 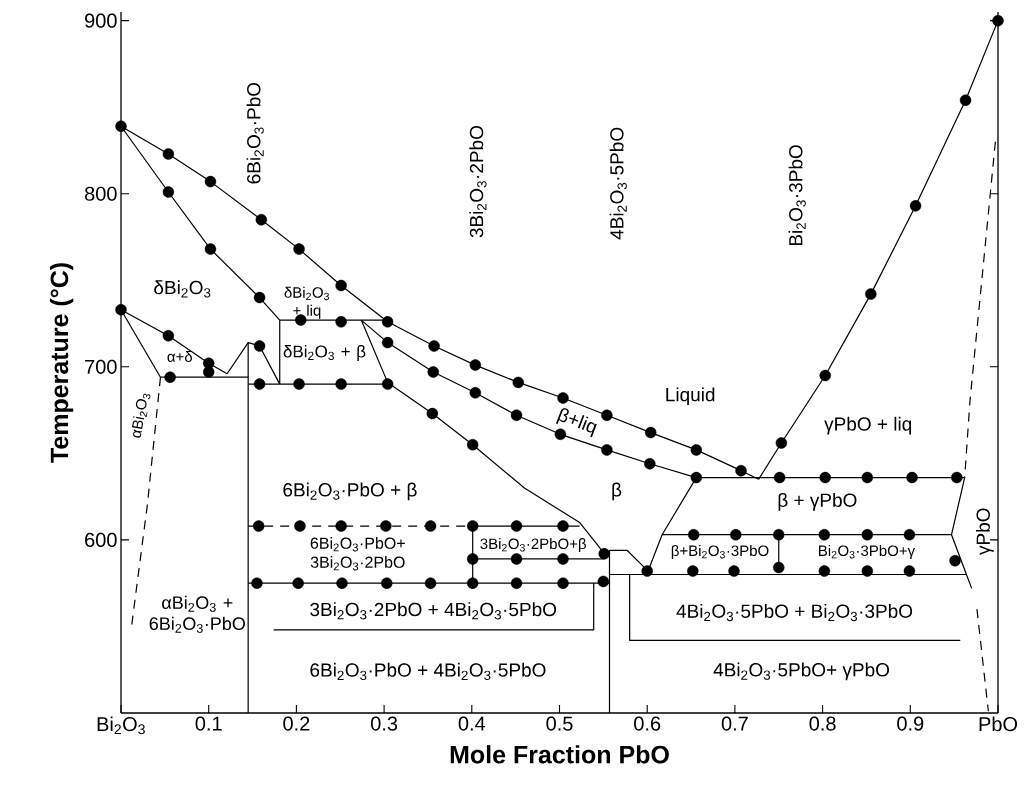 I want to click on annotation: α+δ, so click(x=180, y=356).